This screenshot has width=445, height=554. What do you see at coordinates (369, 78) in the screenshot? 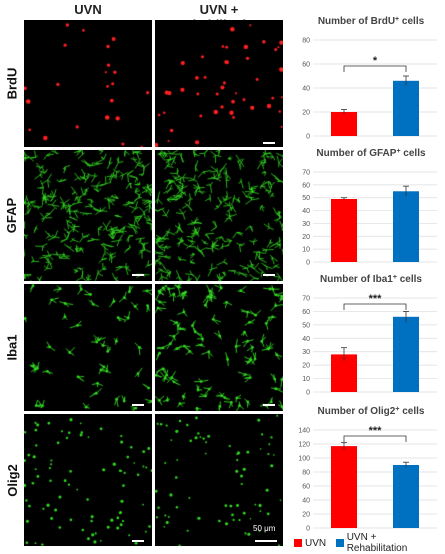
I see `chart-brdu: Number of BrdU+ cells 0 20 40 60 80 *` at bounding box center [369, 78].